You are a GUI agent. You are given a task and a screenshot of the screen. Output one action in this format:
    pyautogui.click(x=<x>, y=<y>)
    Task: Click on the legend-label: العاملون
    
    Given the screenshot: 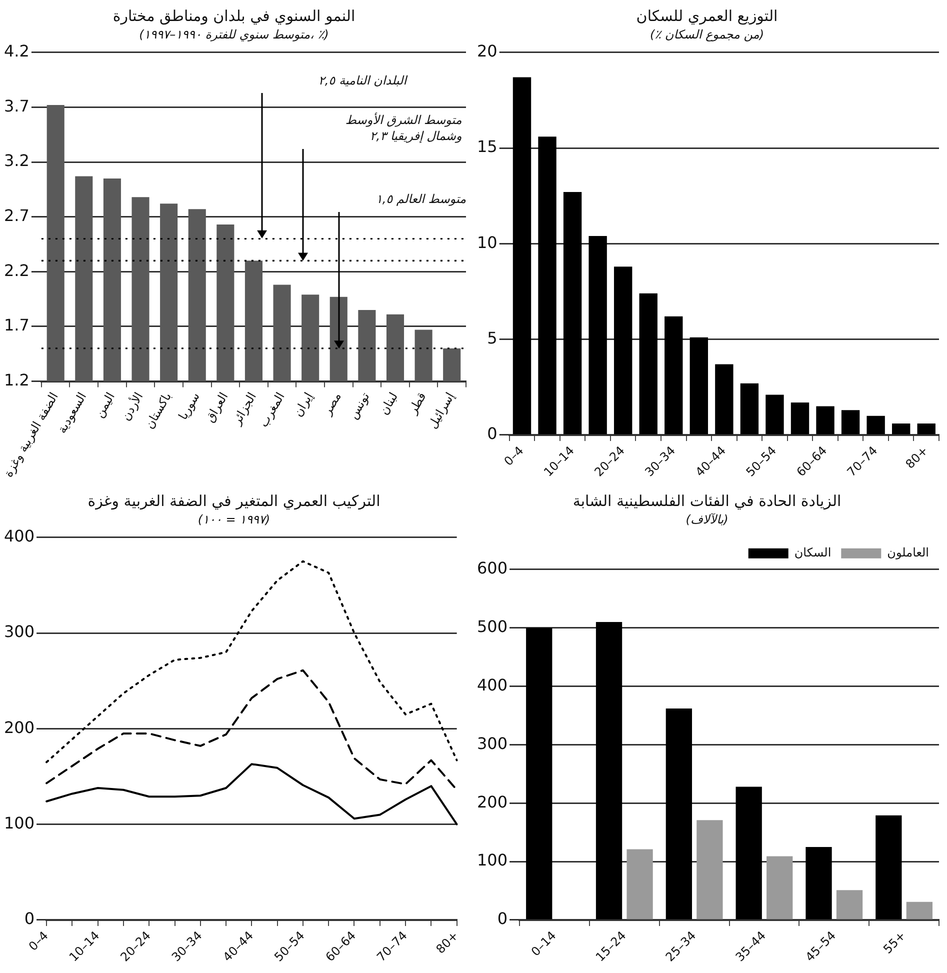 What is the action you would take?
    pyautogui.click(x=908, y=553)
    